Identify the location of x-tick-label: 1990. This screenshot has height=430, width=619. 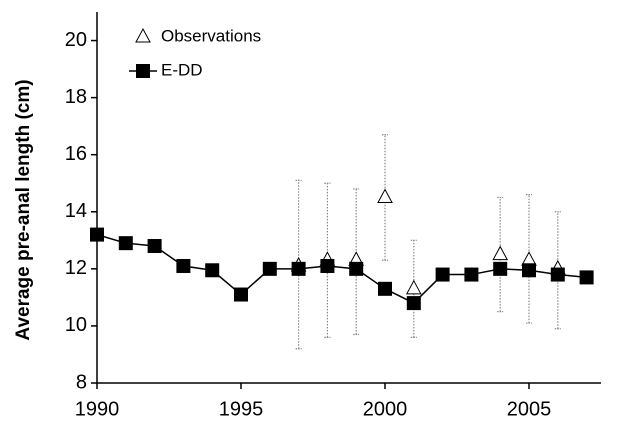
(97, 409).